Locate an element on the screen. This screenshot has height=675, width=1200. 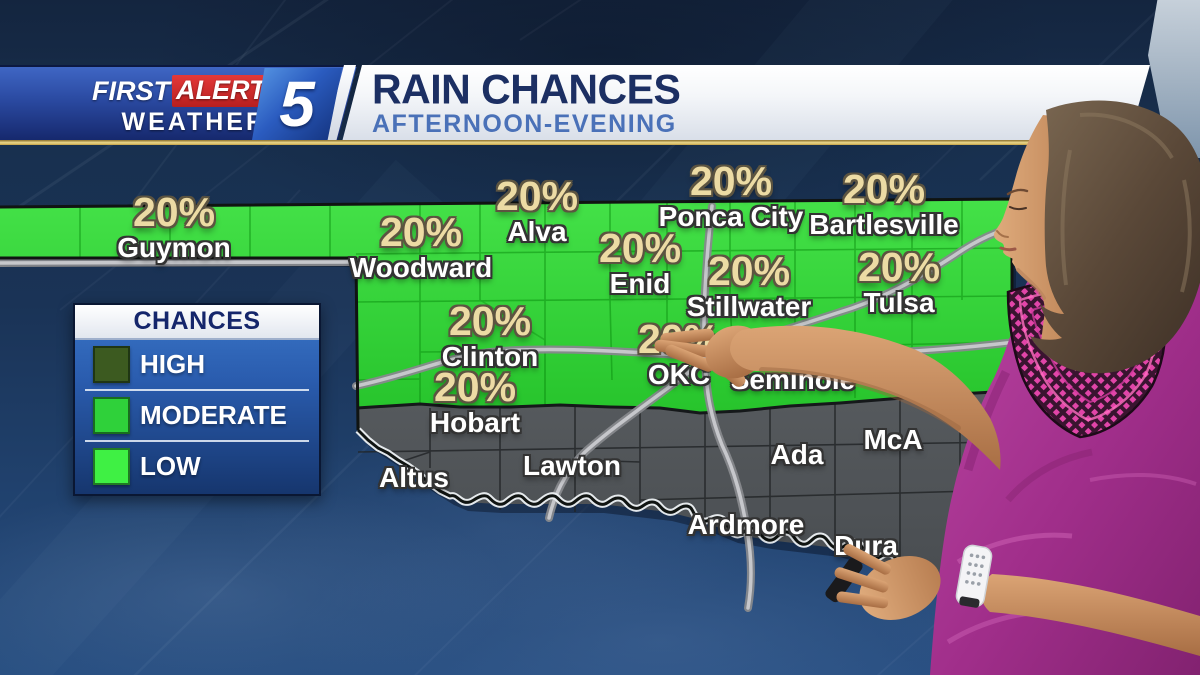
map-label-ardmore: Ardmore is located at coordinates (746, 525).